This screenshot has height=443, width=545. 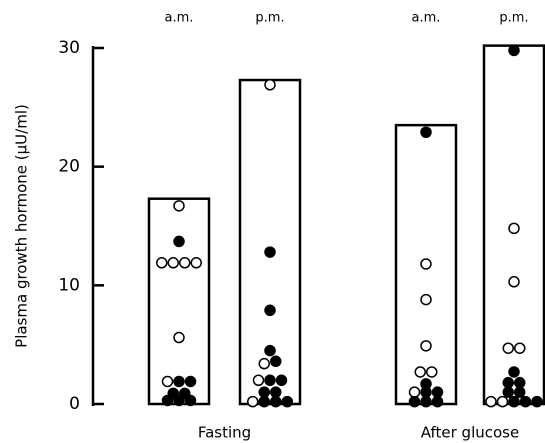 What do you see at coordinates (69, 48) in the screenshot?
I see `y-tick-label: 30` at bounding box center [69, 48].